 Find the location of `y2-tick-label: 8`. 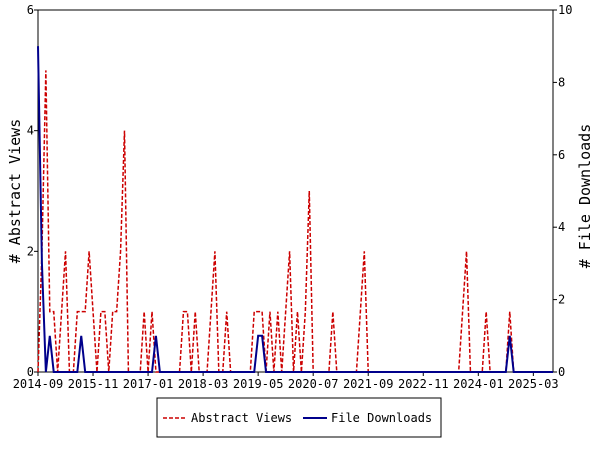

y2-tick-label: 8 is located at coordinates (561, 82).